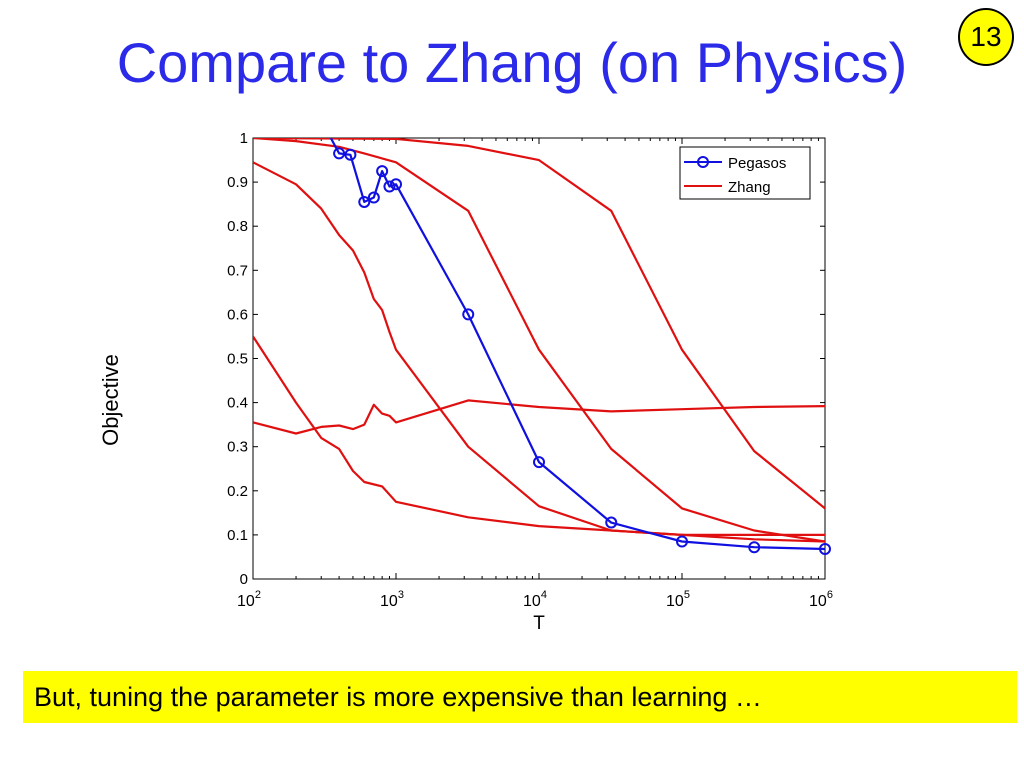  Describe the element at coordinates (821, 599) in the screenshot. I see `x-tick-label: 10⁶` at that location.